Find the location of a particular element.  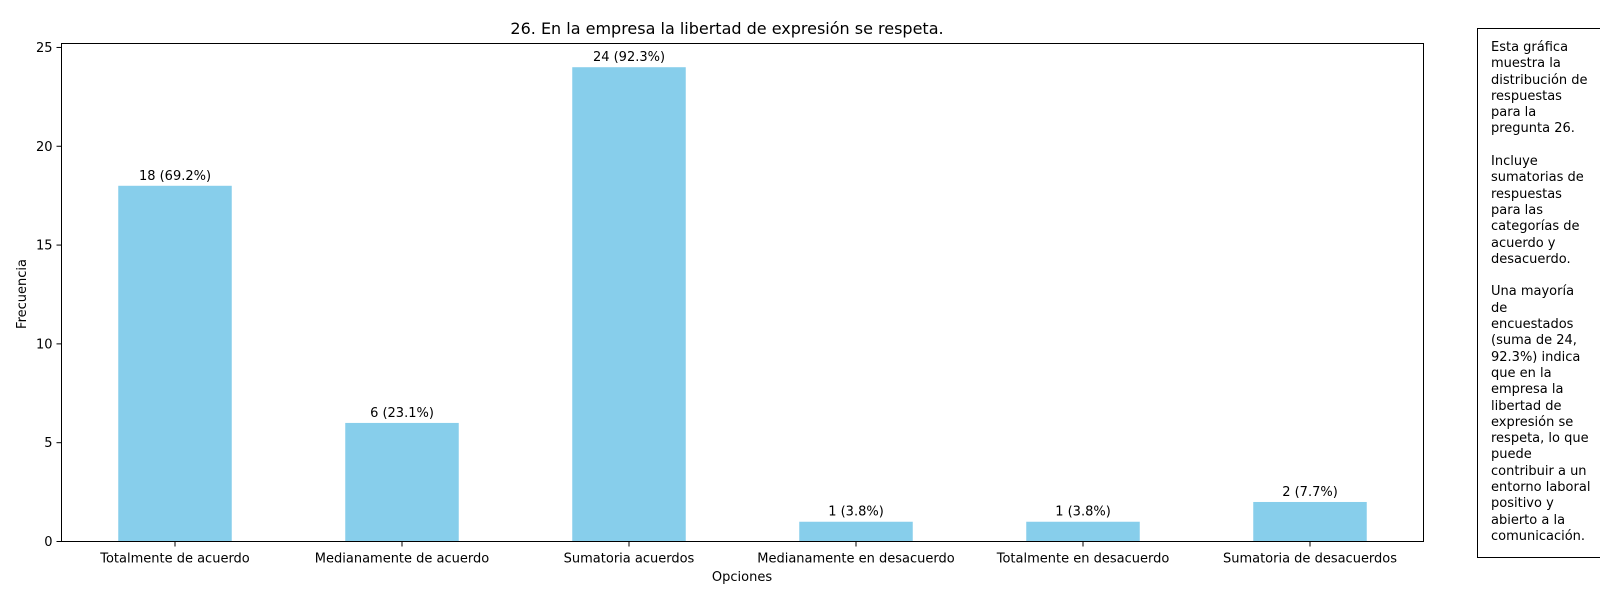

y-axis-label: Frecuencia is located at coordinates (22, 294).